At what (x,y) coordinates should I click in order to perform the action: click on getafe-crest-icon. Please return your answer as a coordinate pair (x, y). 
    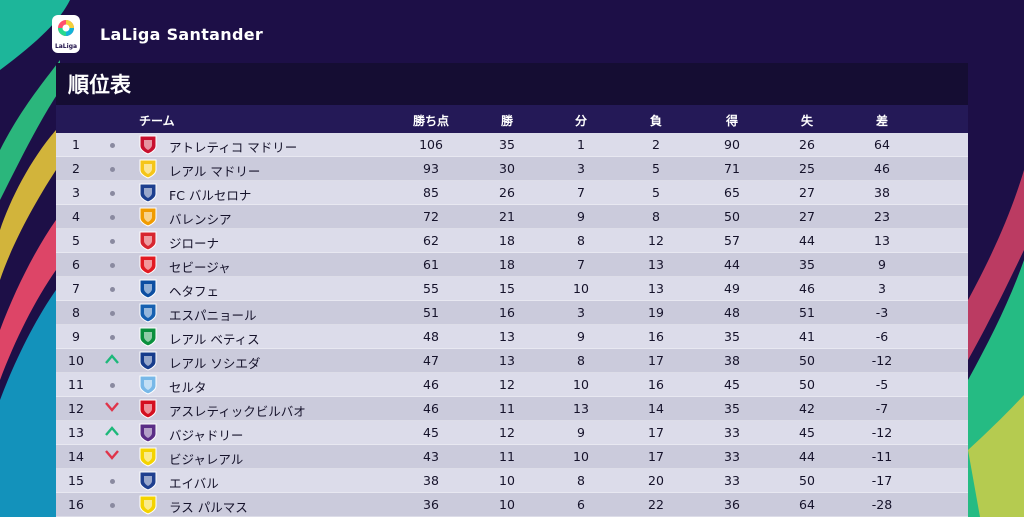
    Looking at the image, I should click on (148, 290).